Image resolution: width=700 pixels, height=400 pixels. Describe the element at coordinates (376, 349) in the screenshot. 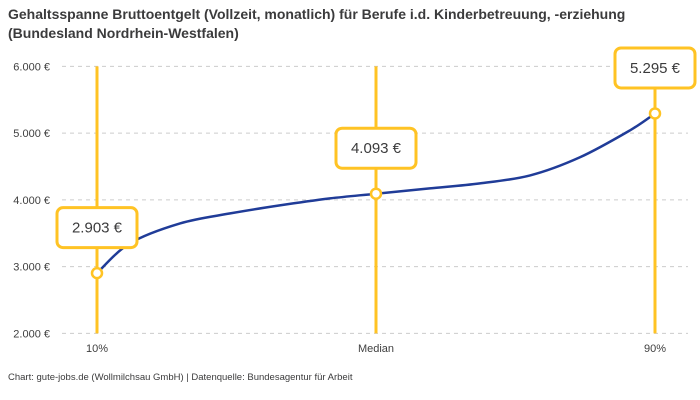

I see `x-axis-tick-label: Median` at that location.